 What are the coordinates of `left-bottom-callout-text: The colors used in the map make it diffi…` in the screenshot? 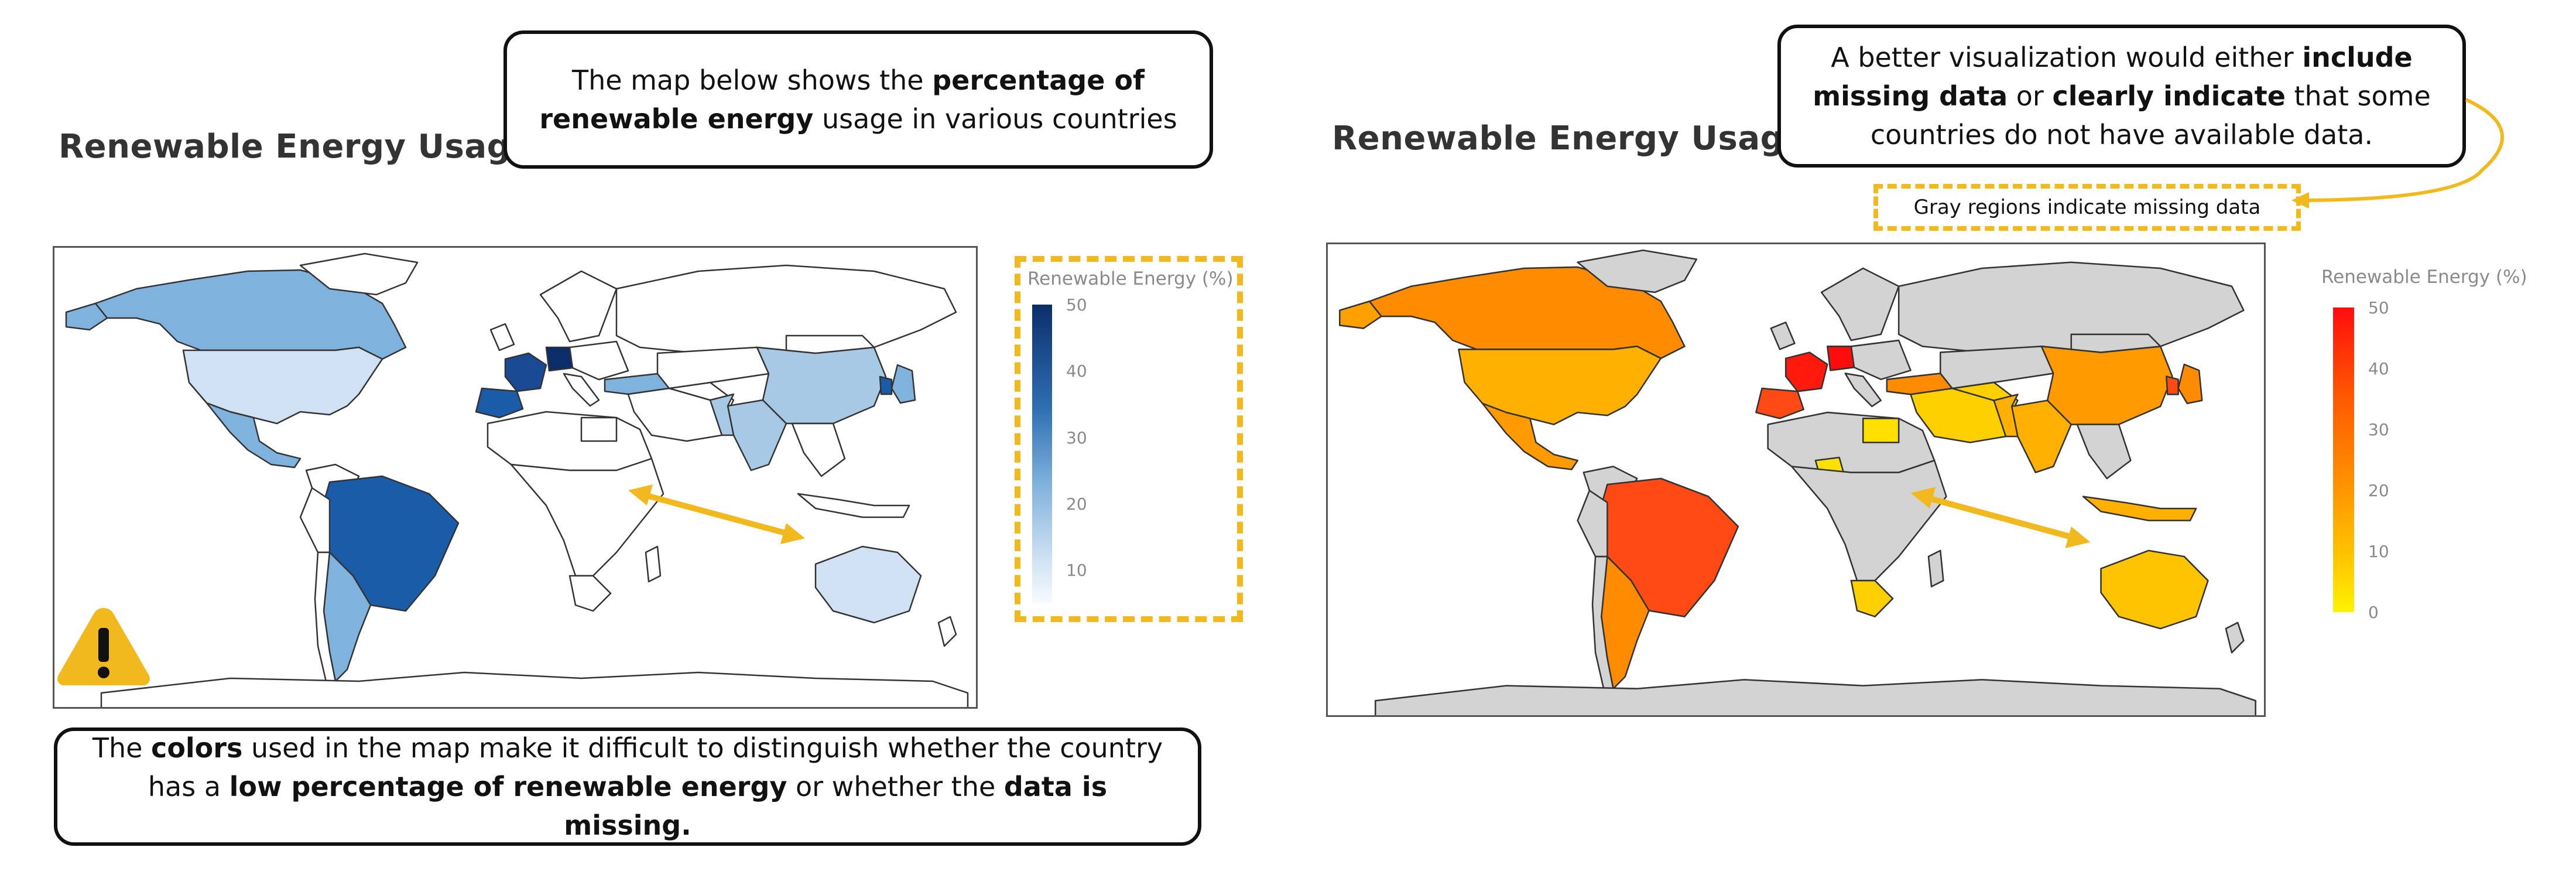 It's located at (627, 787).